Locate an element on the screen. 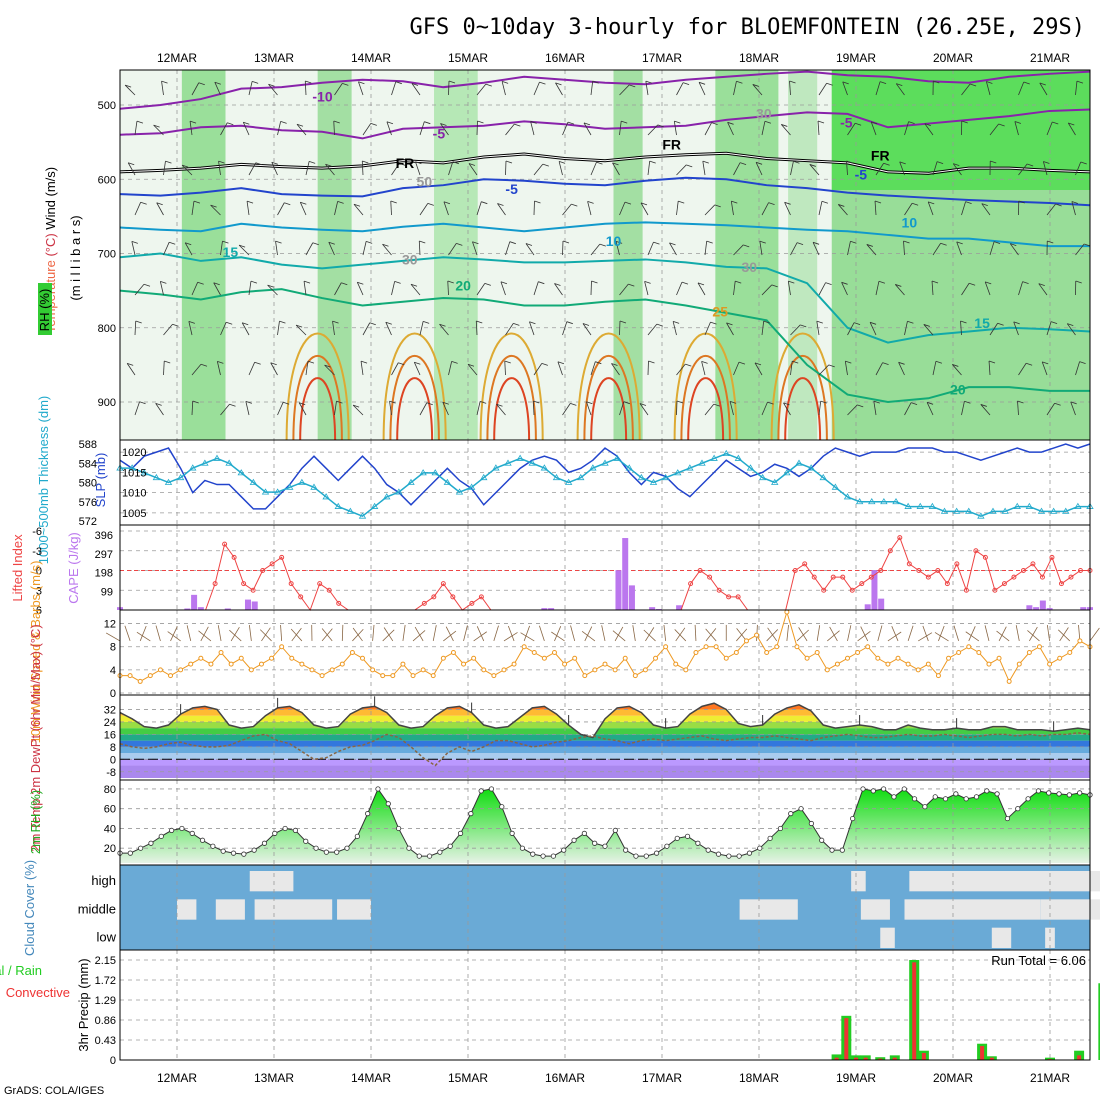 This screenshot has height=1100, width=1100. cape-bar is located at coordinates (881, 604).